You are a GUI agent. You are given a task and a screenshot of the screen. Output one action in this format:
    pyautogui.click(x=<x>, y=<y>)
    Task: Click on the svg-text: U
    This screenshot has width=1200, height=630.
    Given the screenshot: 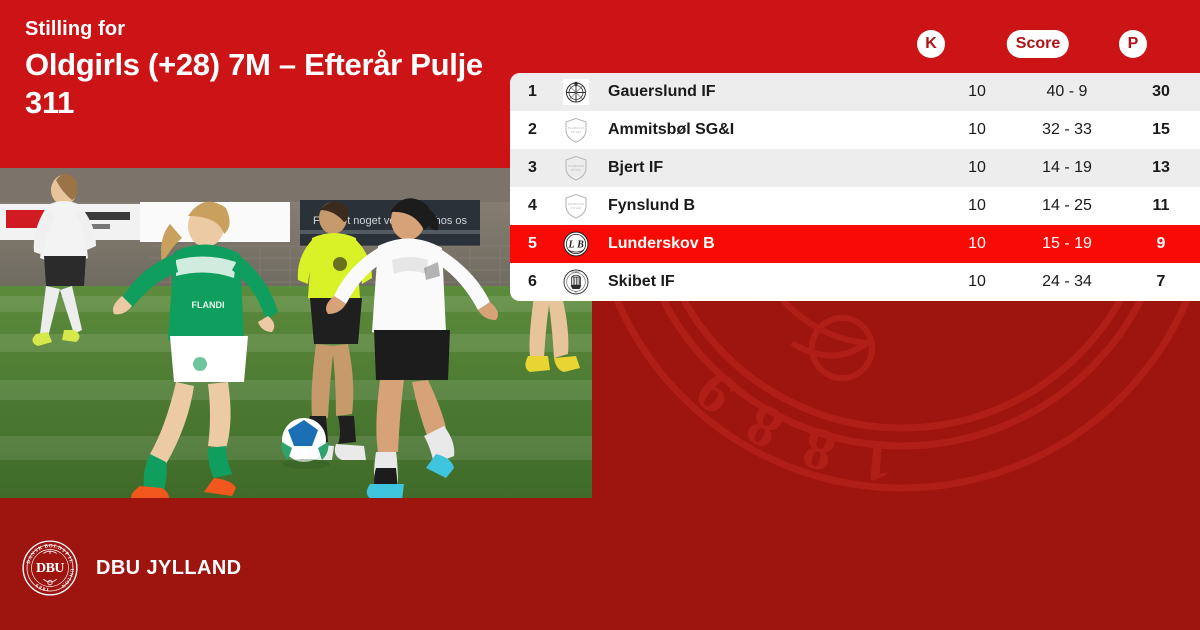 What is the action you would take?
    pyautogui.click(x=71, y=570)
    